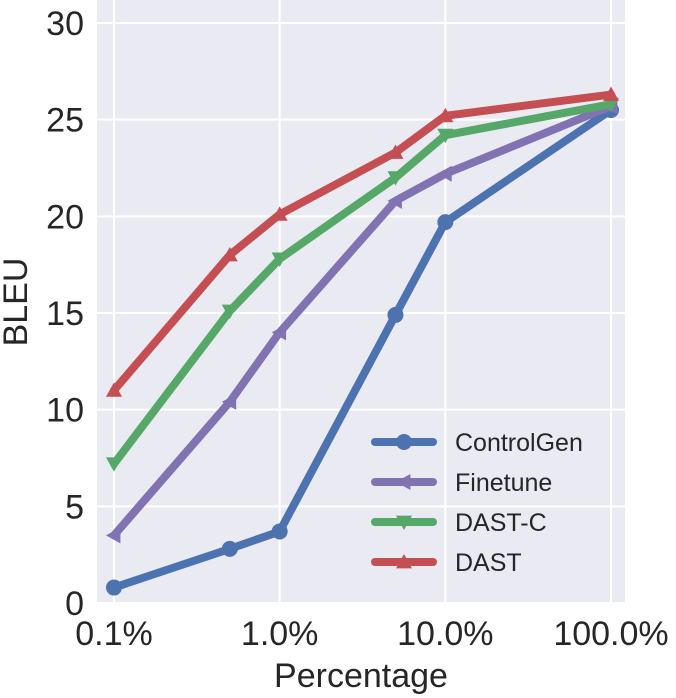 Image resolution: width=676 pixels, height=698 pixels. What do you see at coordinates (371, 634) in the screenshot?
I see `x-tick-labels: 0.1% 1.0% 10.0% 100.0%` at bounding box center [371, 634].